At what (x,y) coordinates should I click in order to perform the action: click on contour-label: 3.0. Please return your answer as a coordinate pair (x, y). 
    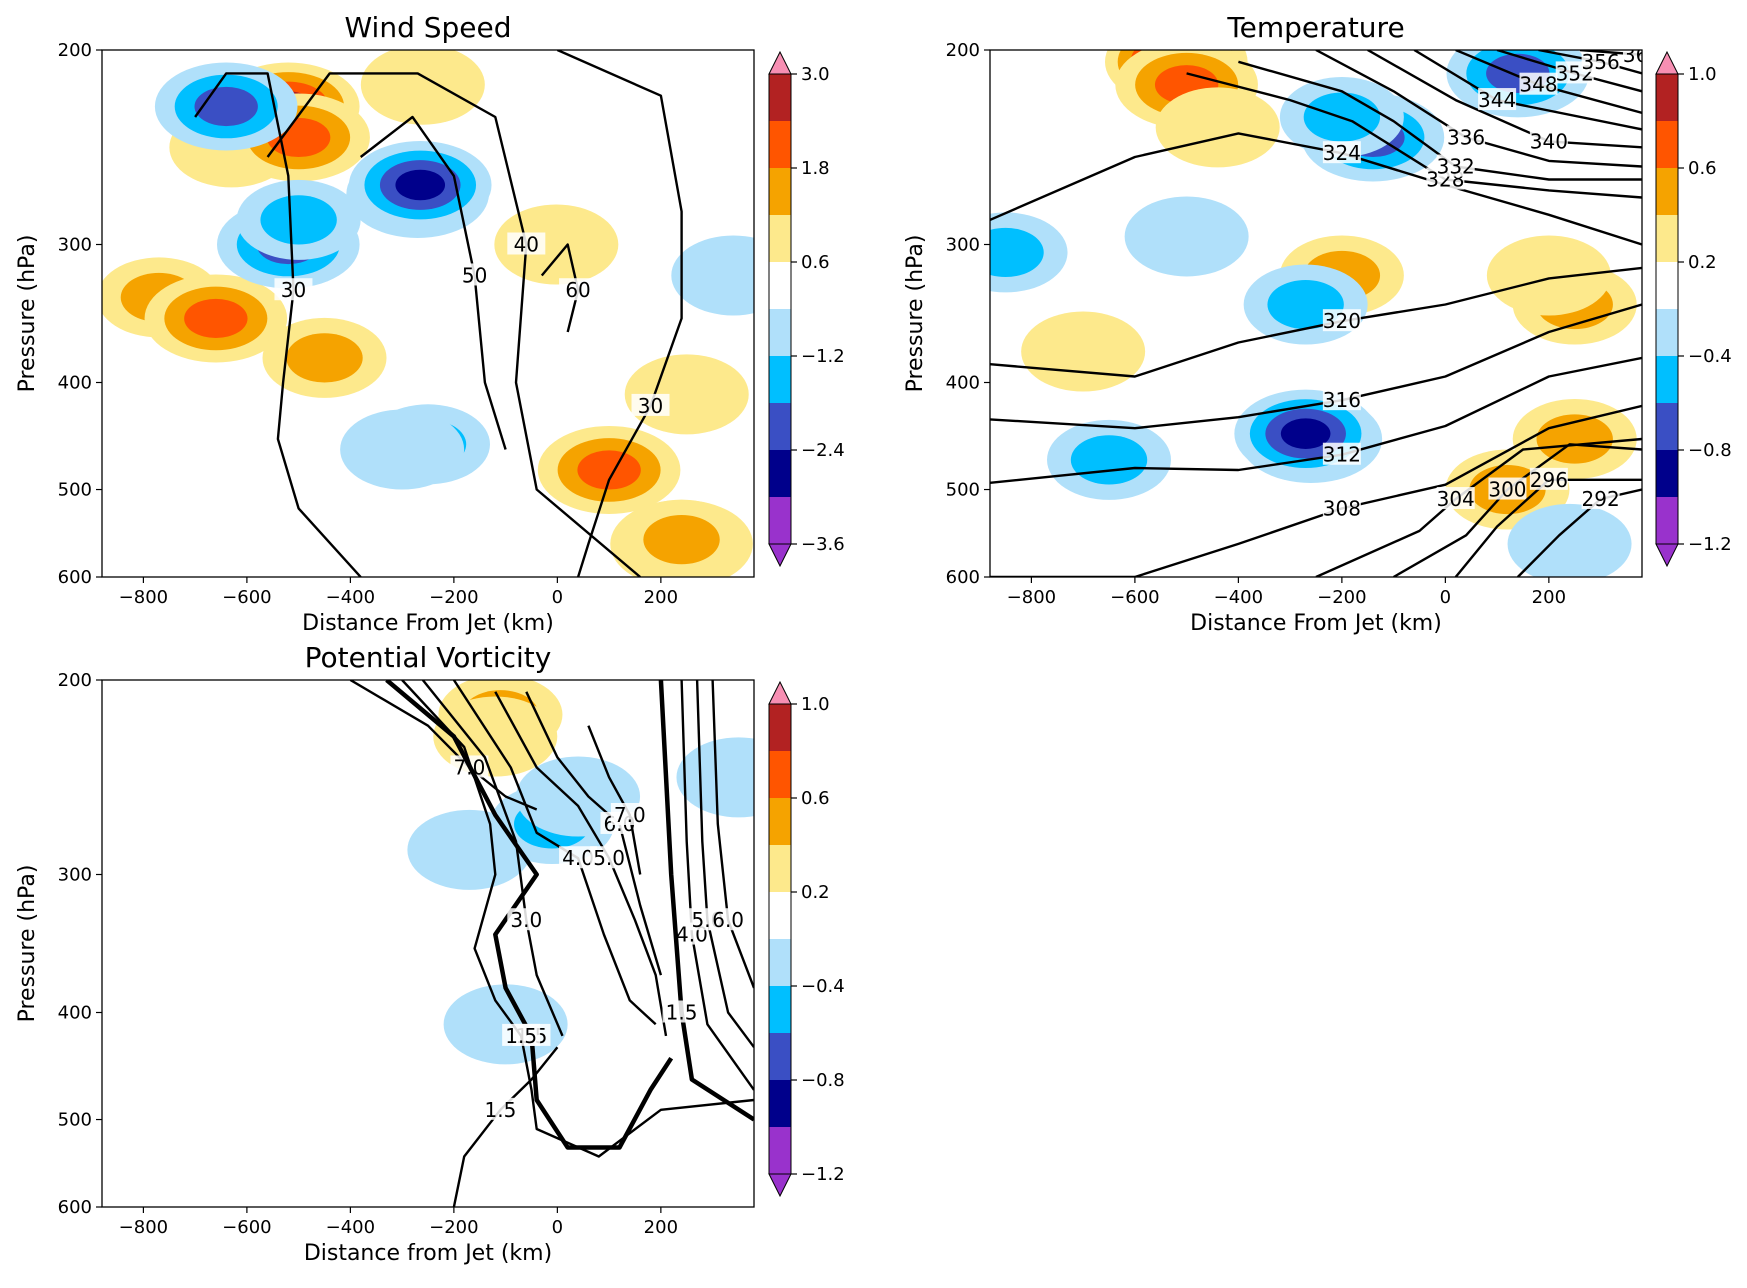
    Looking at the image, I should click on (526, 920).